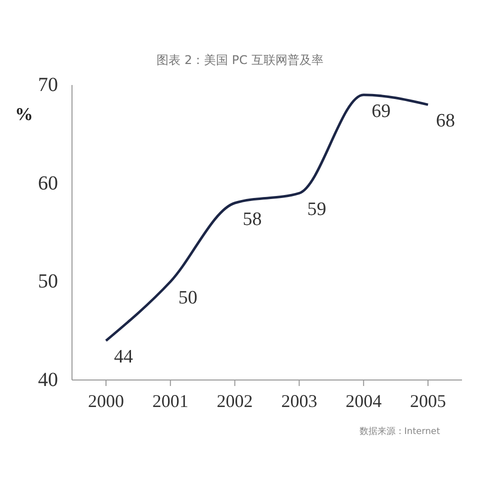 Image resolution: width=480 pixels, height=480 pixels. Describe the element at coordinates (381, 111) in the screenshot. I see `data-label: 69` at that location.